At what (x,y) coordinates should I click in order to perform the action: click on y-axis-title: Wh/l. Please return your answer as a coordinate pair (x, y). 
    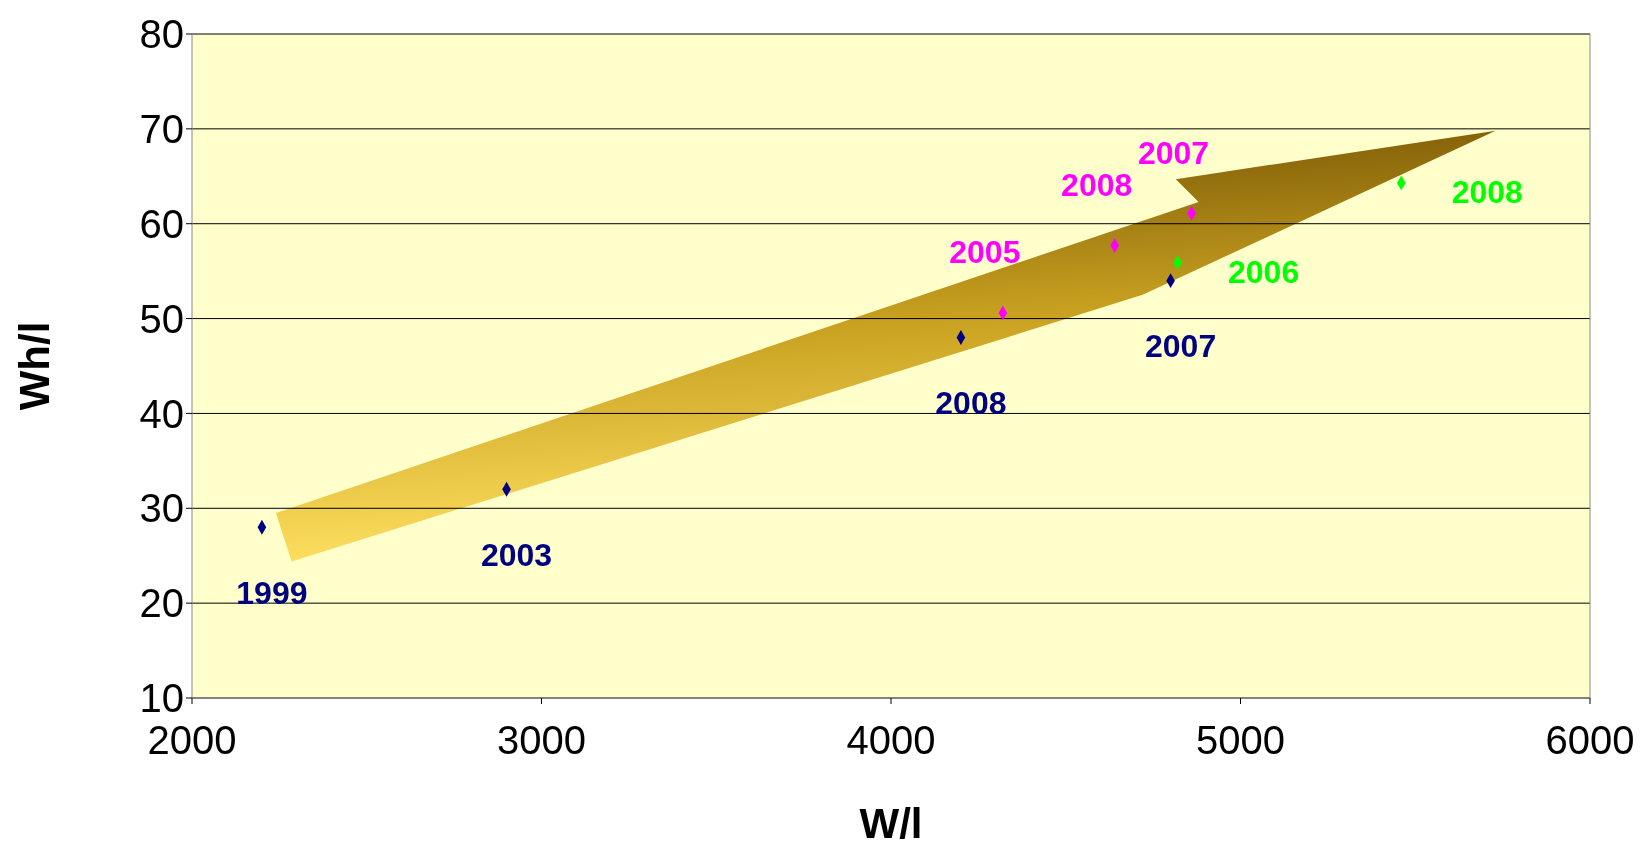
    Looking at the image, I should click on (35, 366).